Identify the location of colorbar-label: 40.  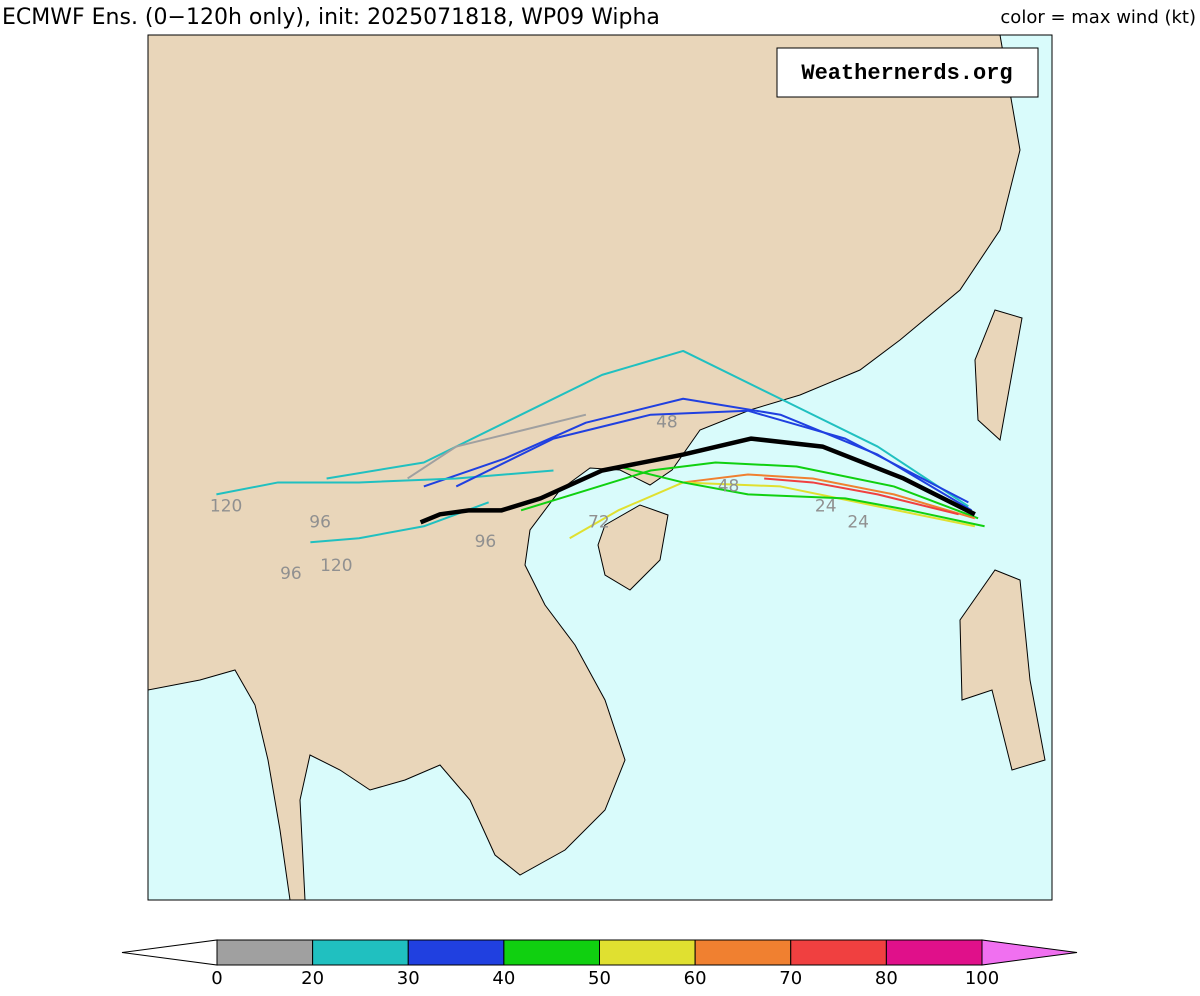
(503, 978).